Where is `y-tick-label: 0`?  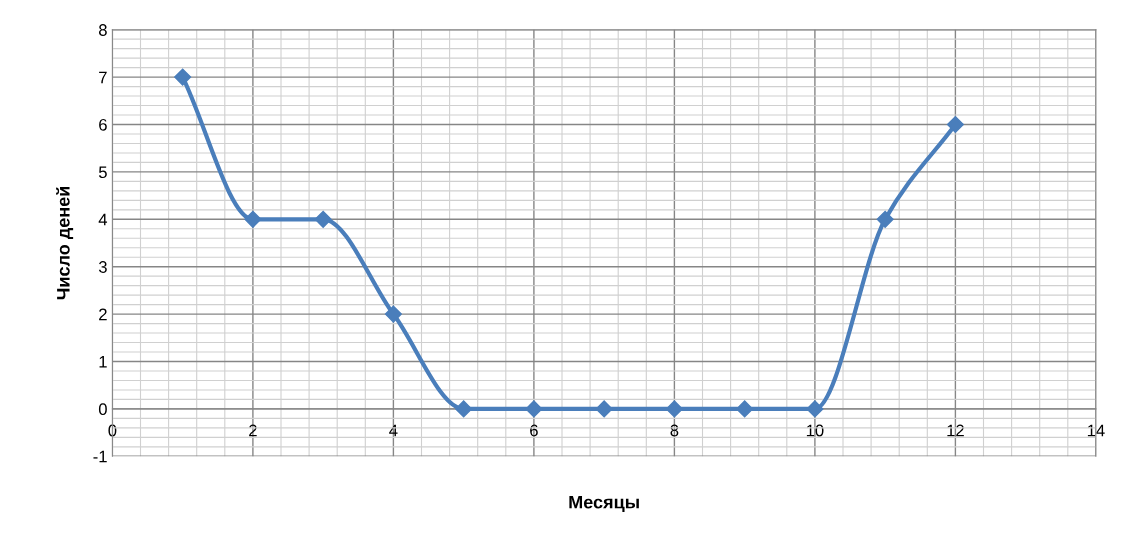
y-tick-label: 0 is located at coordinates (102, 409).